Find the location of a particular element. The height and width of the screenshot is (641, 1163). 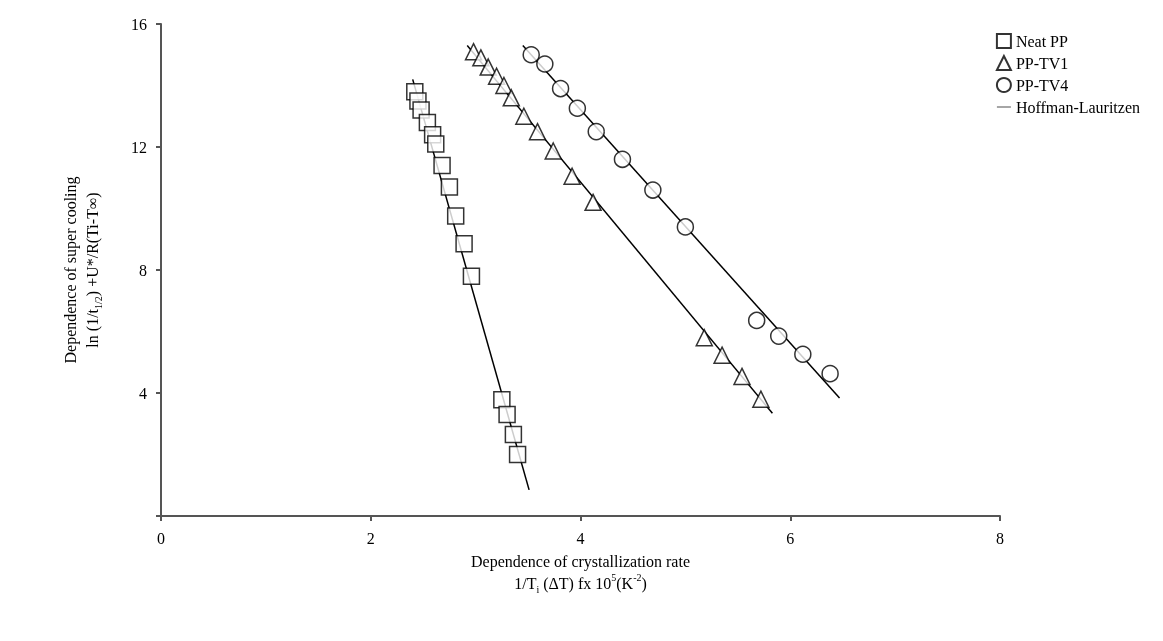

x-tick-label: 8 is located at coordinates (1000, 538).